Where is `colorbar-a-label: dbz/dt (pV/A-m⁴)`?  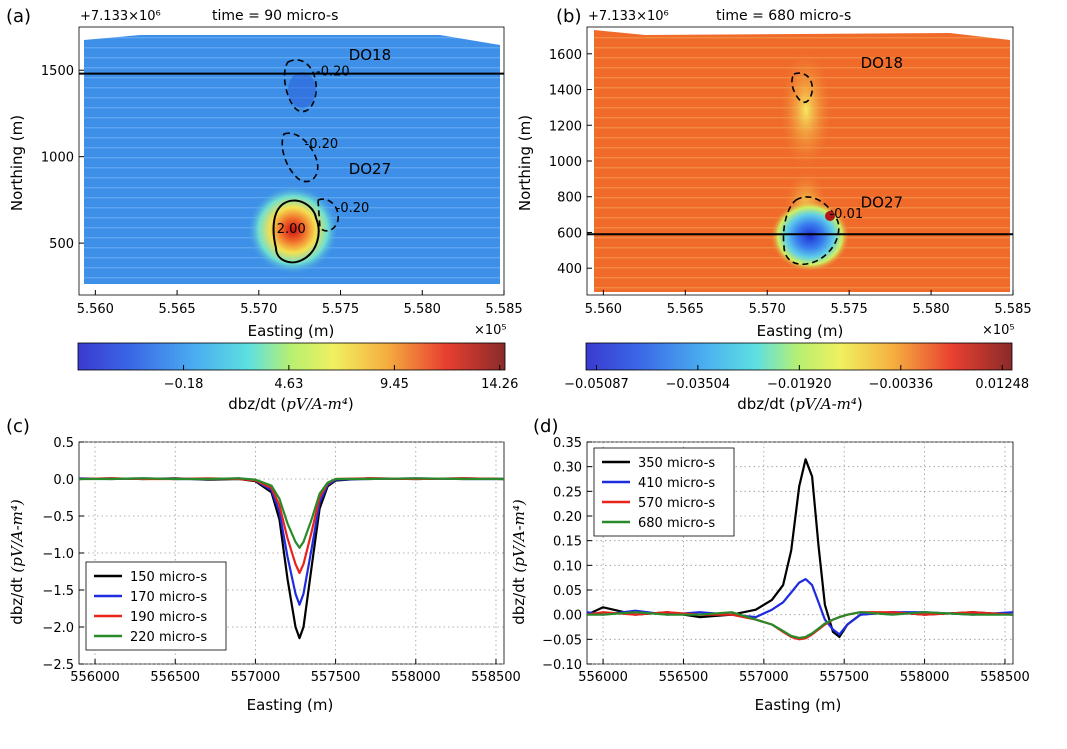
colorbar-a-label: dbz/dt (pV/A-m⁴) is located at coordinates (291, 404).